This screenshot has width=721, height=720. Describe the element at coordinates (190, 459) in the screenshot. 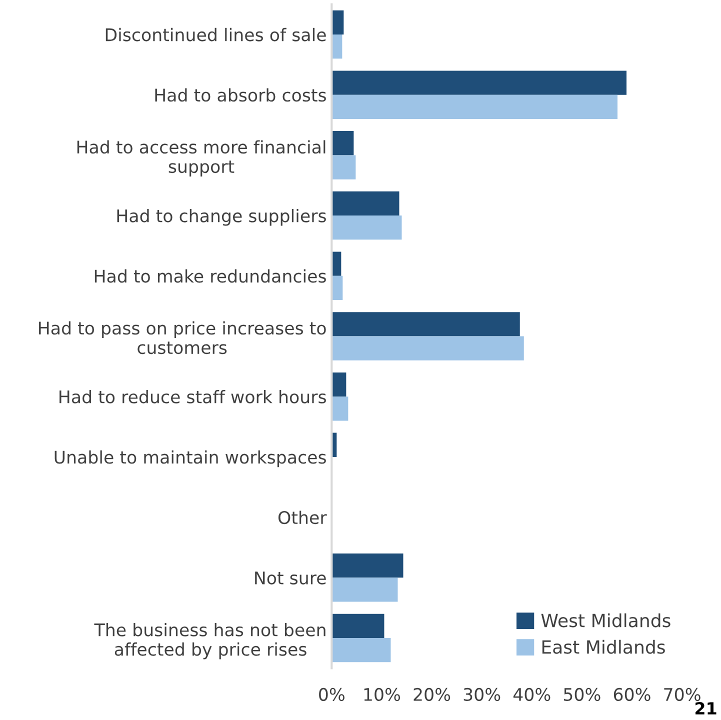

I see `y-tick-label: Unable to maintain workspaces` at that location.